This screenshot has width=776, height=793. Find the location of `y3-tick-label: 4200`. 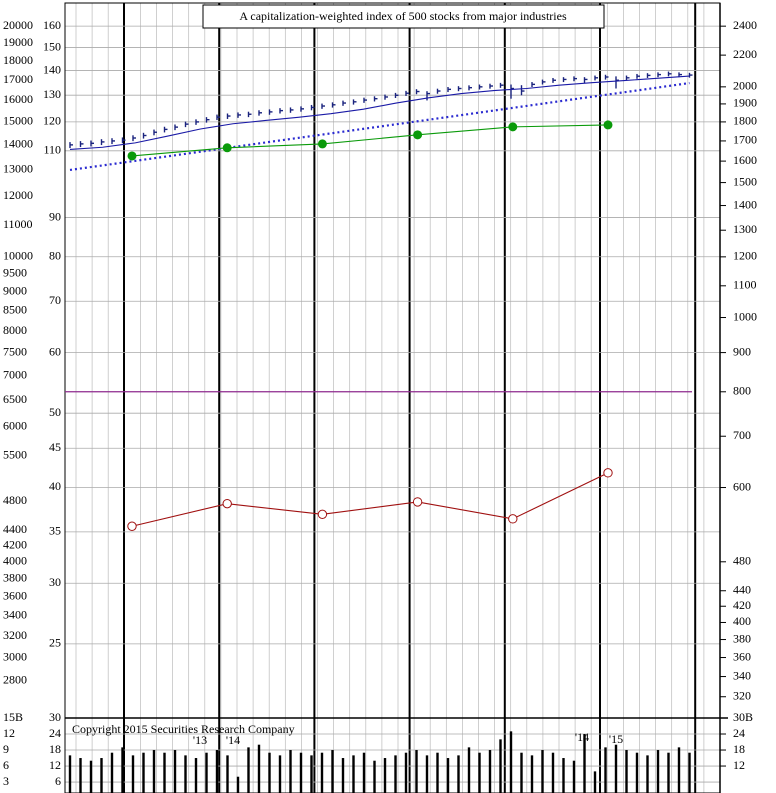

y3-tick-label: 4200 is located at coordinates (15, 544).